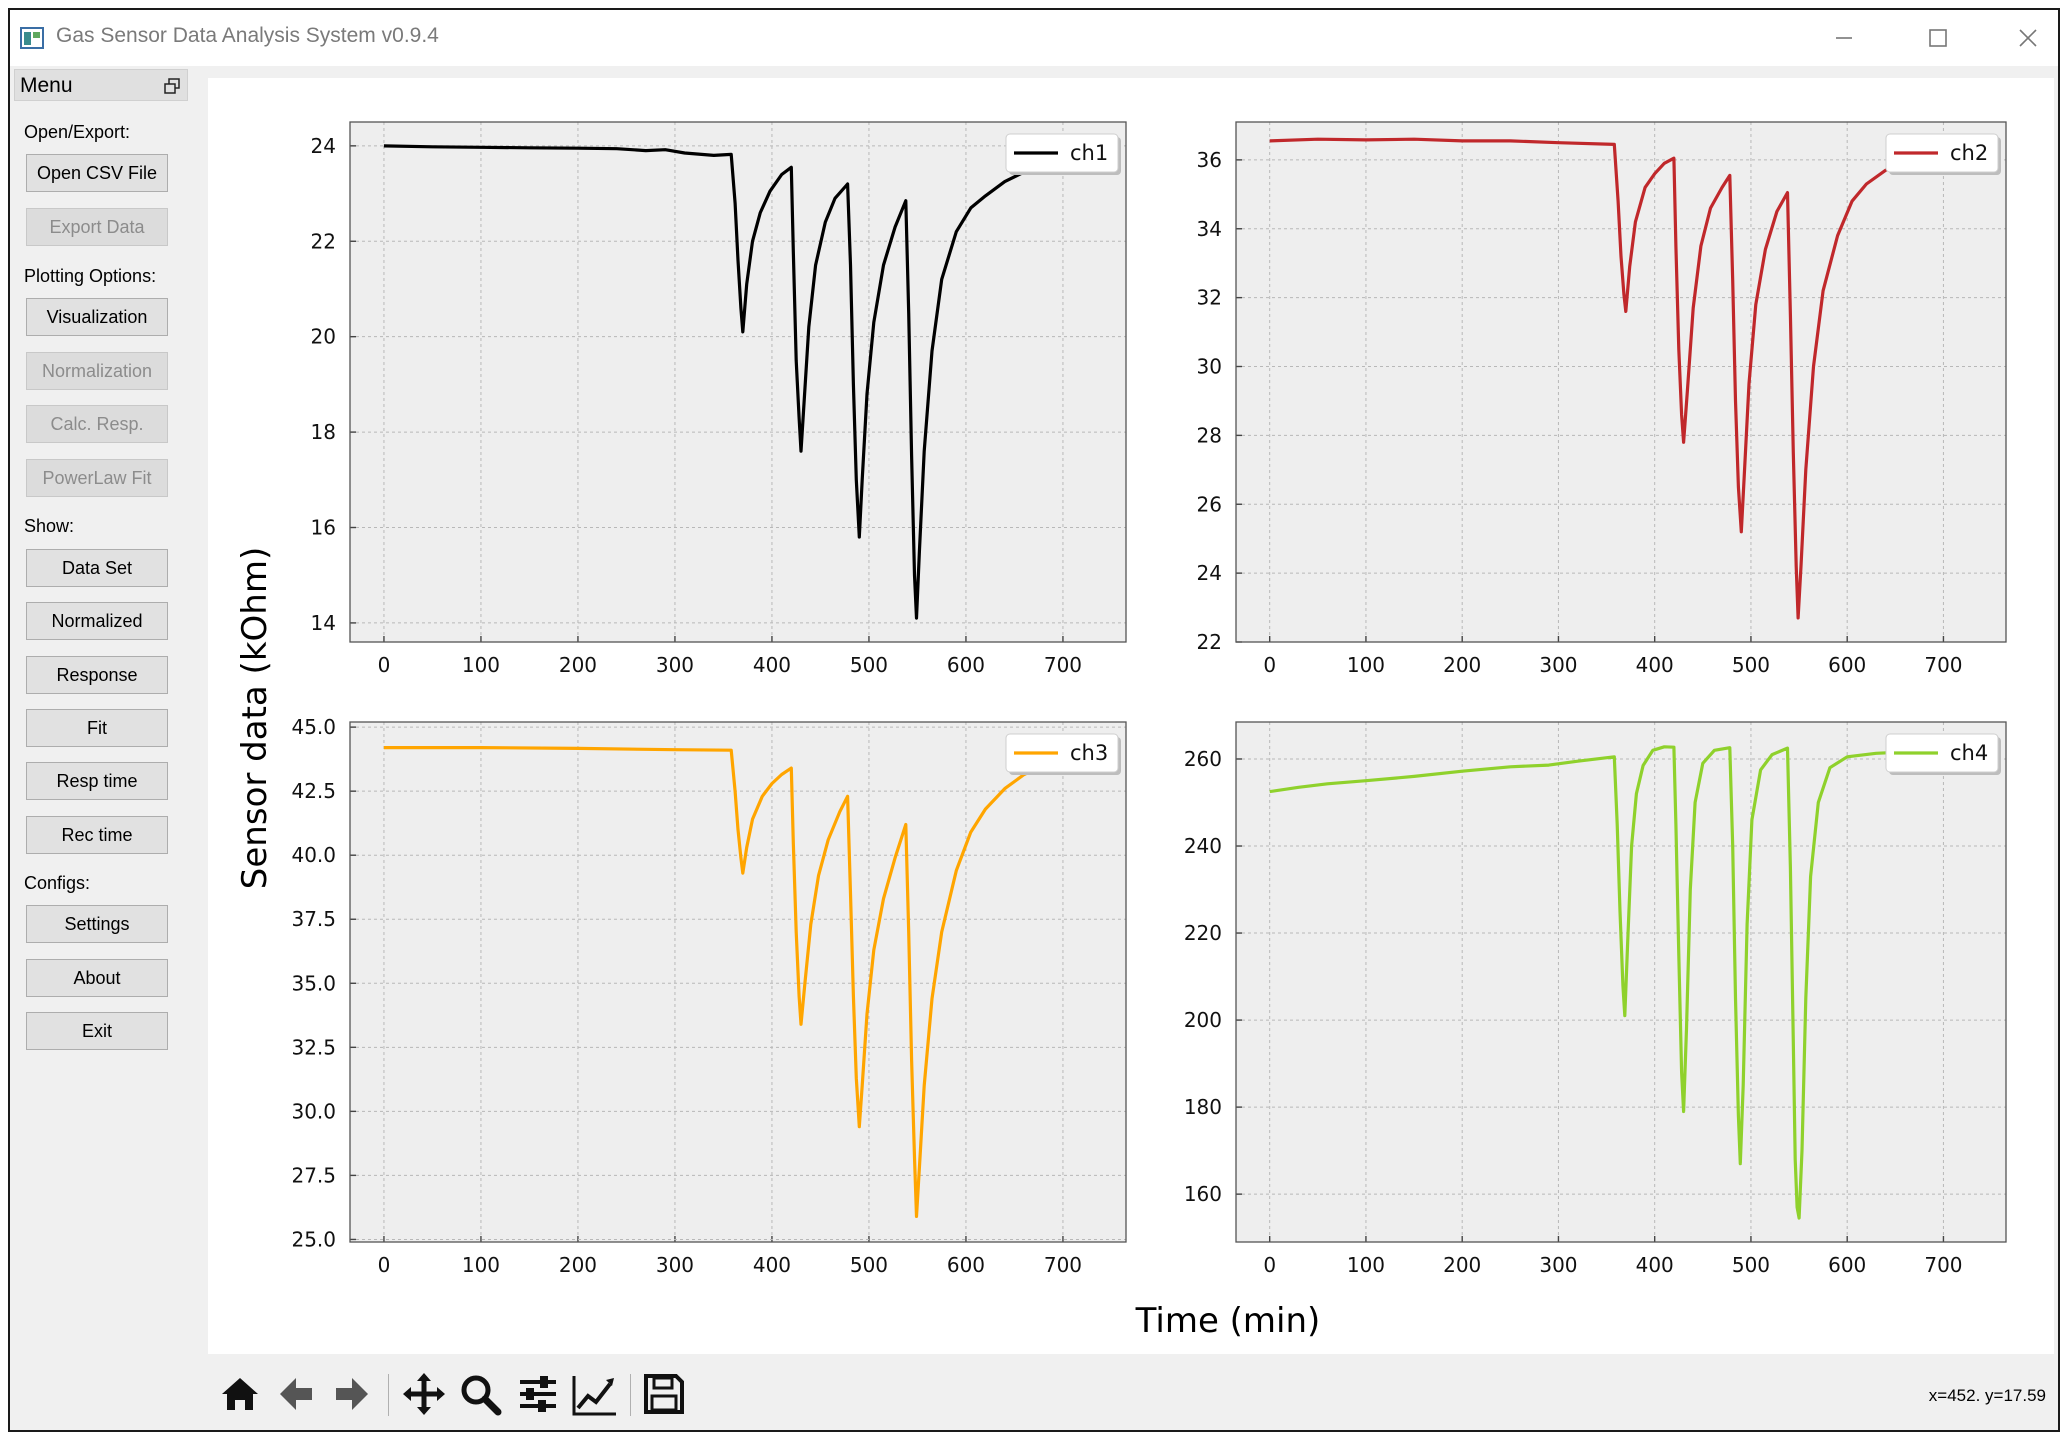 Image resolution: width=2070 pixels, height=1440 pixels. I want to click on forward-arrow-icon, so click(352, 1394).